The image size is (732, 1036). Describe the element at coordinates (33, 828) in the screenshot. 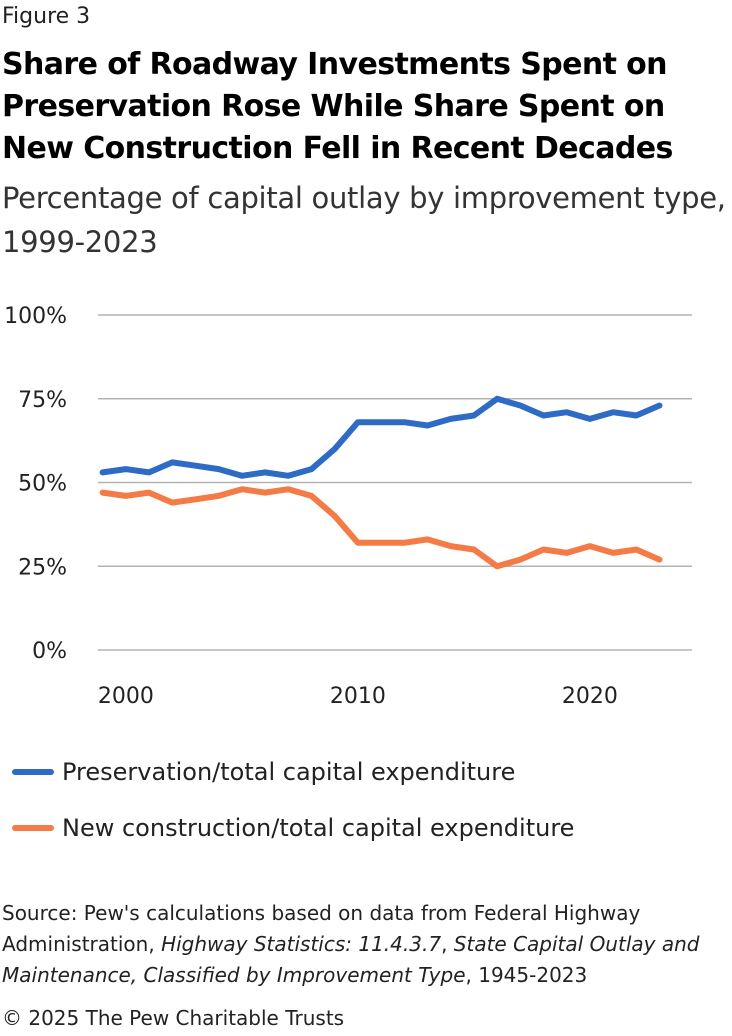

I see `legend-swatch-new-construction` at that location.